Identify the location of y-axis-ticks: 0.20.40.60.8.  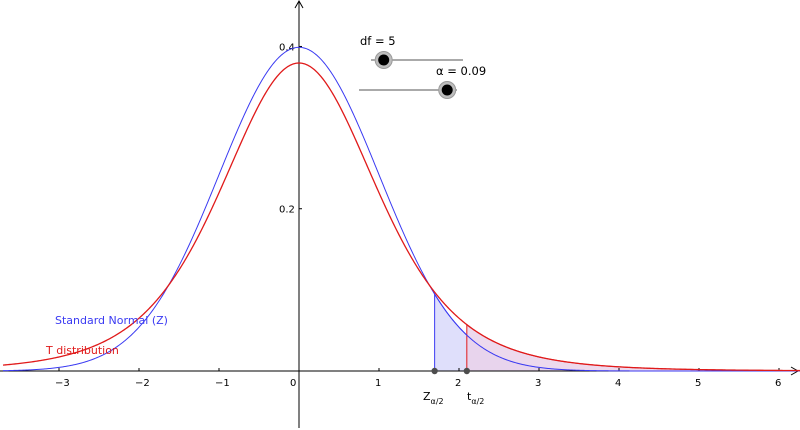
(290, 129).